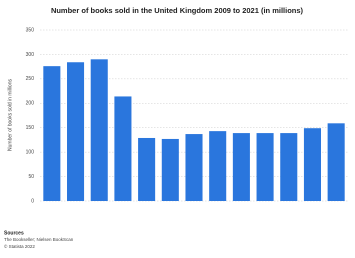  I want to click on footer-heading: Sources, so click(14, 233).